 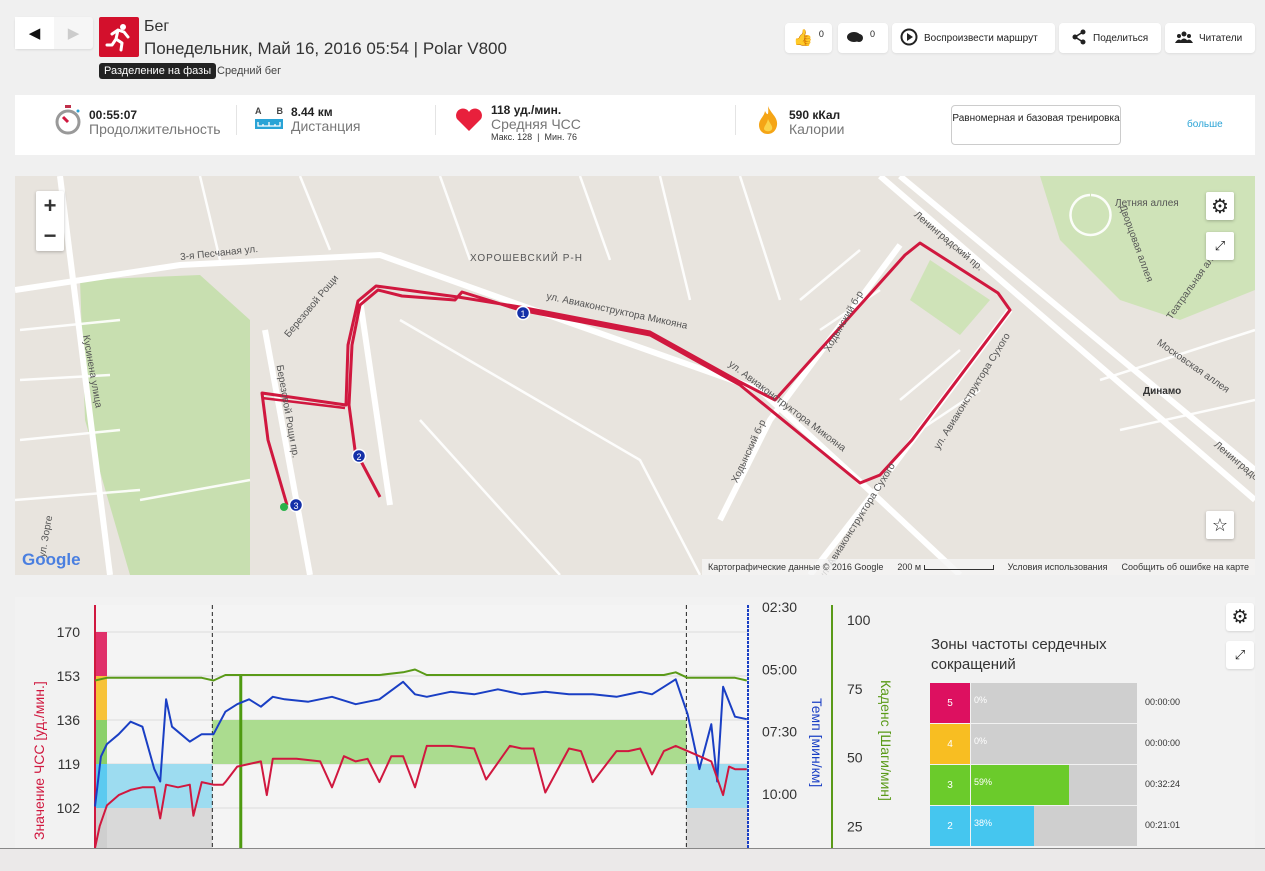 What do you see at coordinates (1220, 206) in the screenshot?
I see `map-settings-button: ⚙` at bounding box center [1220, 206].